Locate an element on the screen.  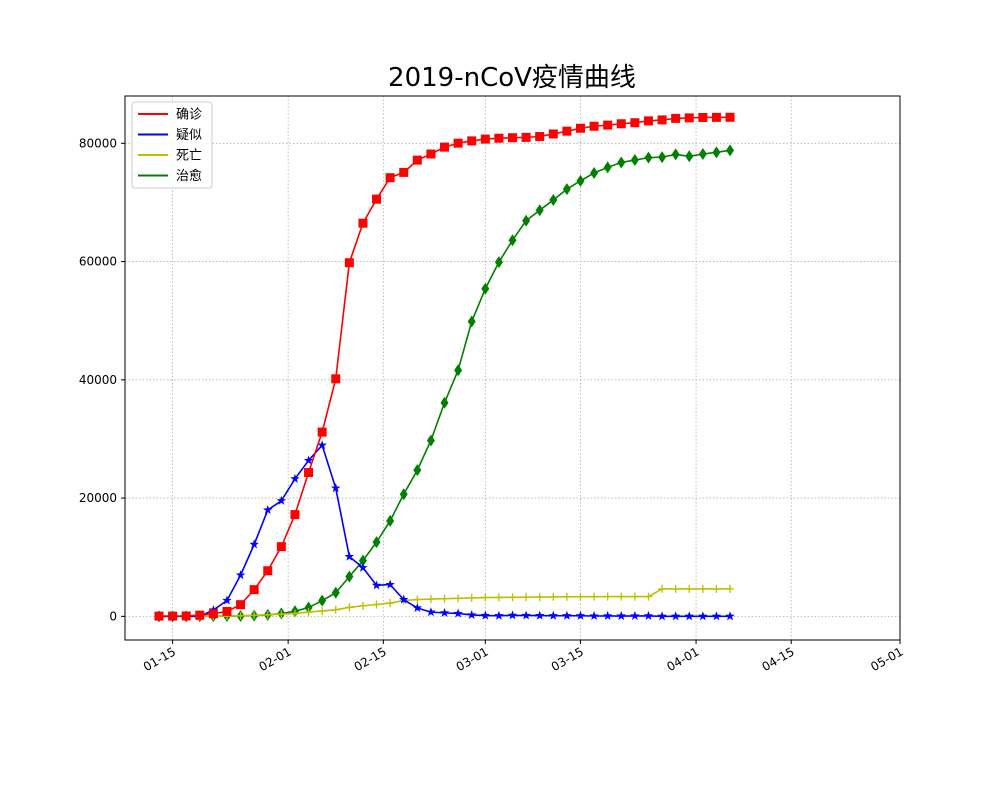
y-tick-label: 0 is located at coordinates (113, 616).